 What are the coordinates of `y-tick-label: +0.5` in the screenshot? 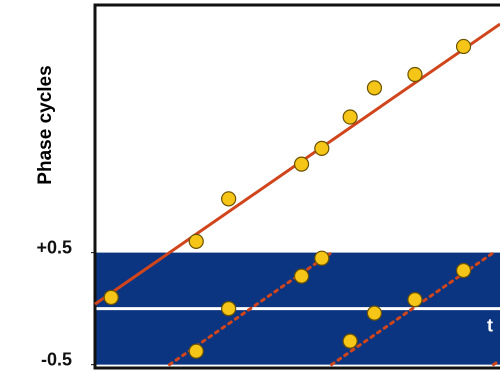 It's located at (54, 247).